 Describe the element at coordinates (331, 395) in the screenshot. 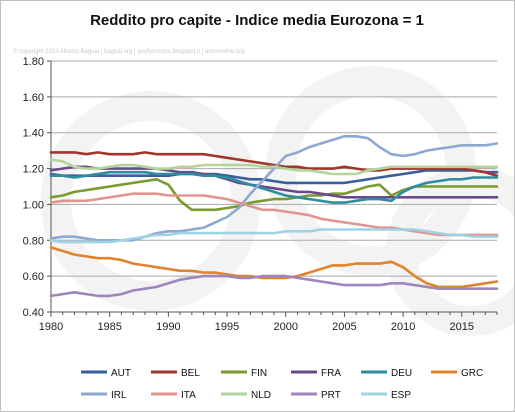

I see `legend-label-prt: PRT` at that location.